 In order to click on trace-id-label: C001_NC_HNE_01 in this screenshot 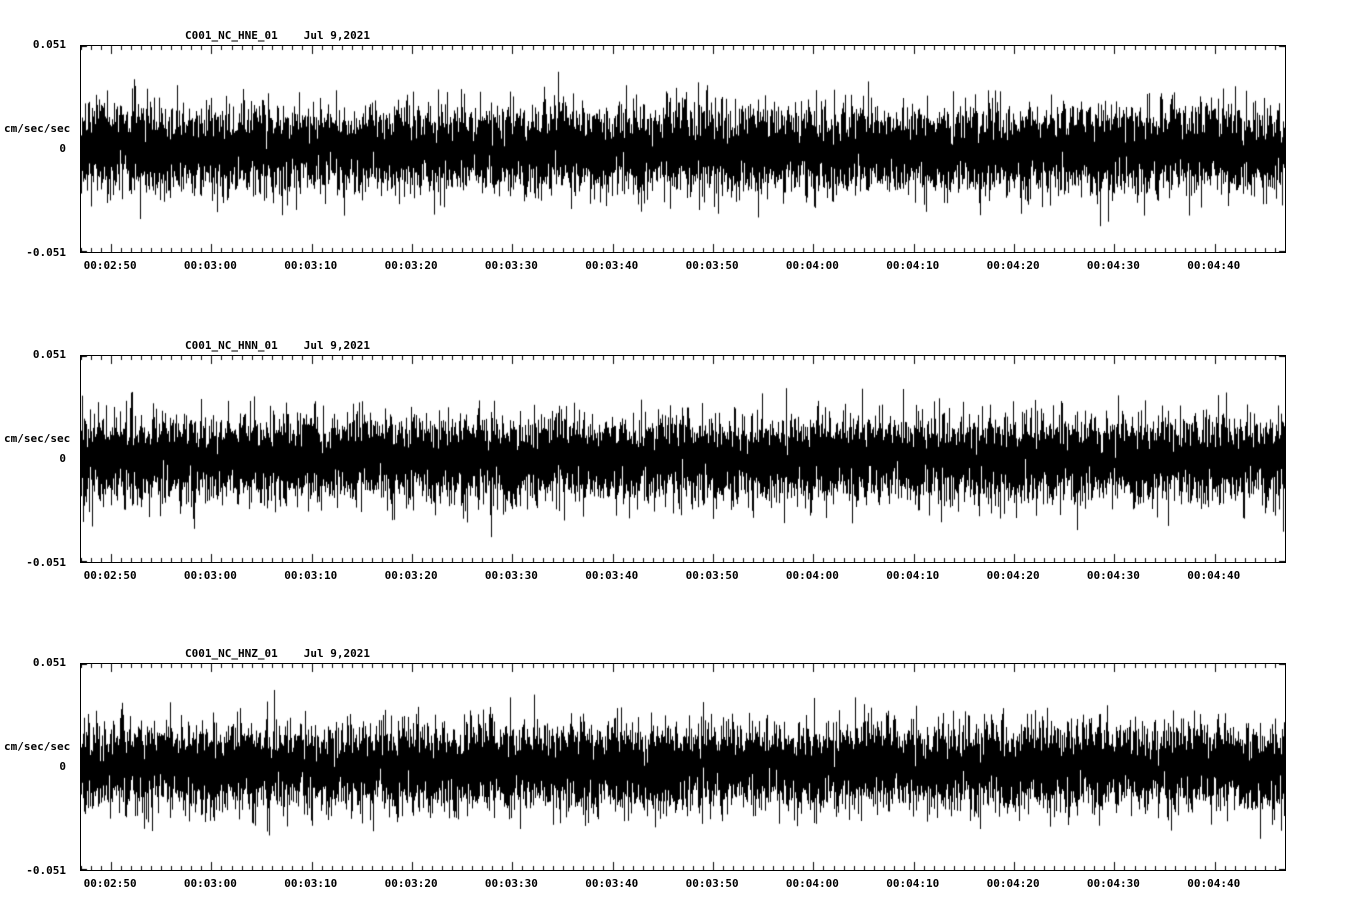, I will do `click(231, 35)`.